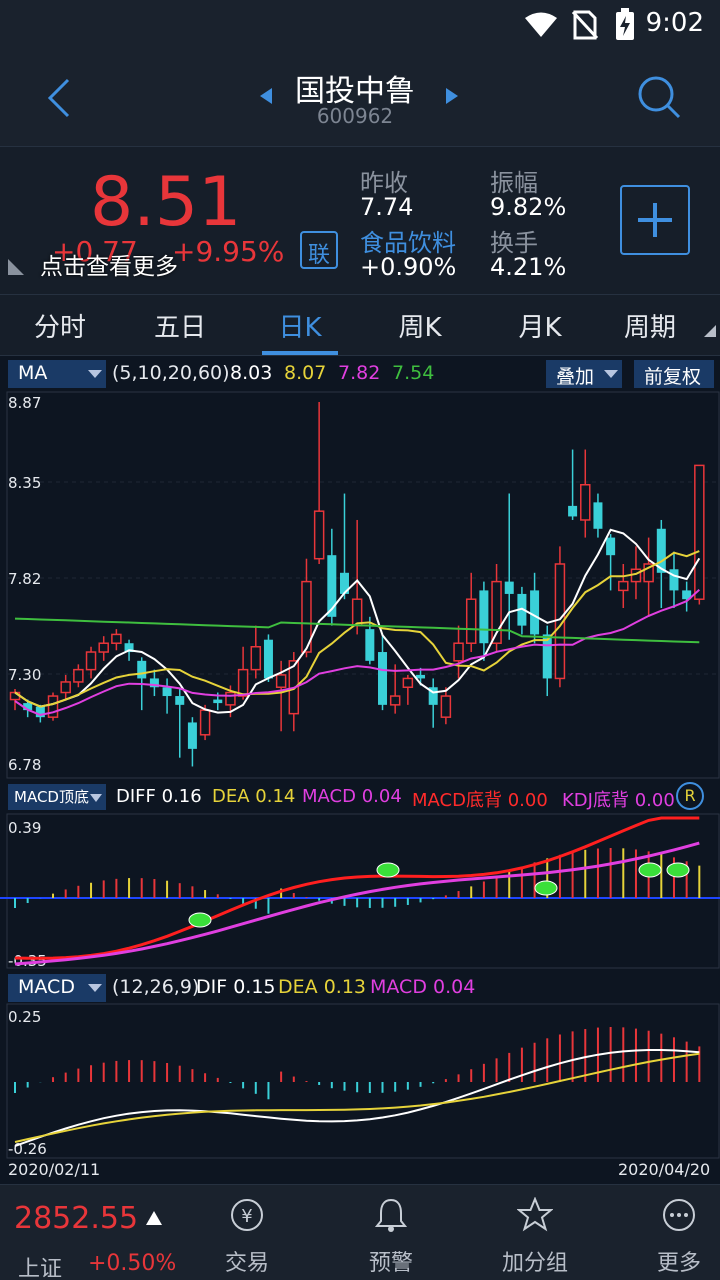 The height and width of the screenshot is (1280, 720). I want to click on add-to-watchlist-button, so click(655, 220).